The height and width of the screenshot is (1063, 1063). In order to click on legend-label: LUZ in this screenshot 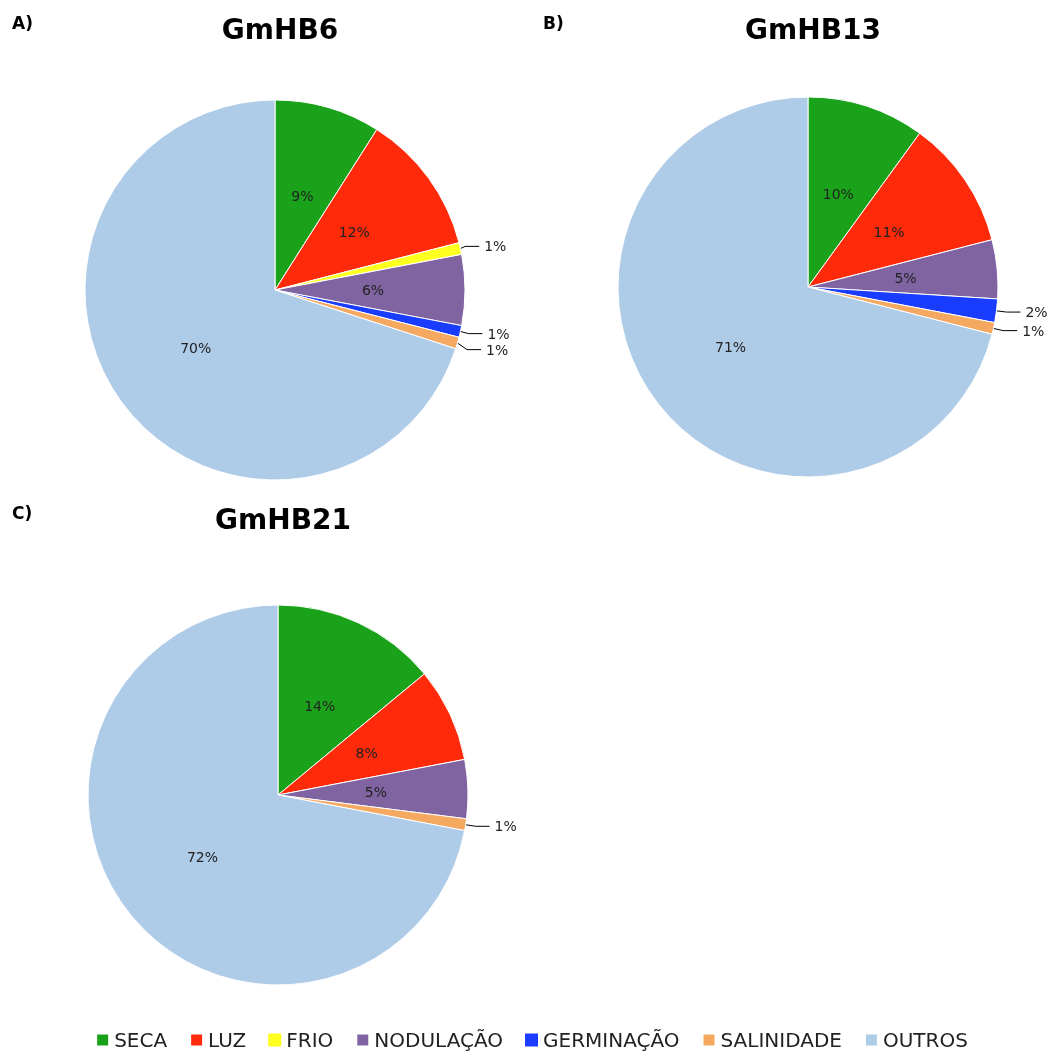, I will do `click(227, 1040)`.